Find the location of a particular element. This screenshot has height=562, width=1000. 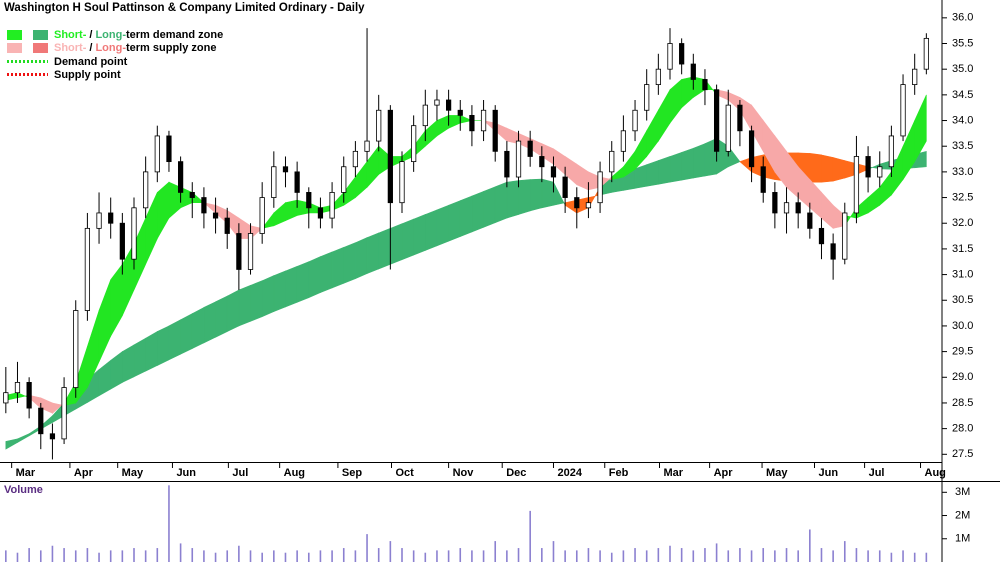

legend-label: Short- / Long-term demand zone is located at coordinates (138, 35).